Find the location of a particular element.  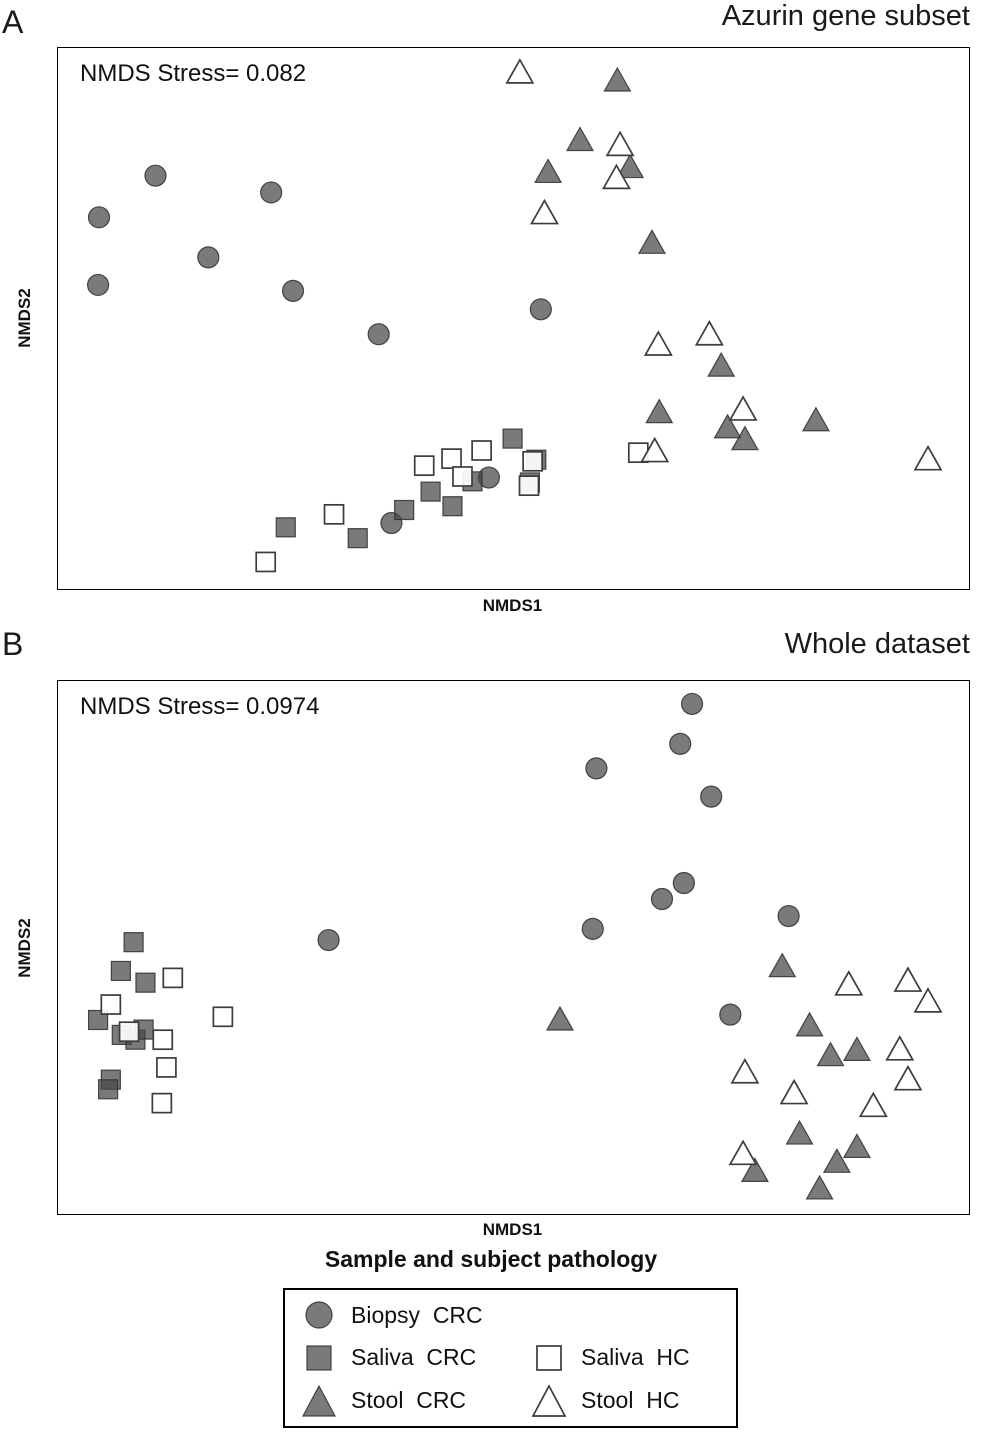

legend-entry-saliva-crc: Saliva CRC is located at coordinates (414, 1358).